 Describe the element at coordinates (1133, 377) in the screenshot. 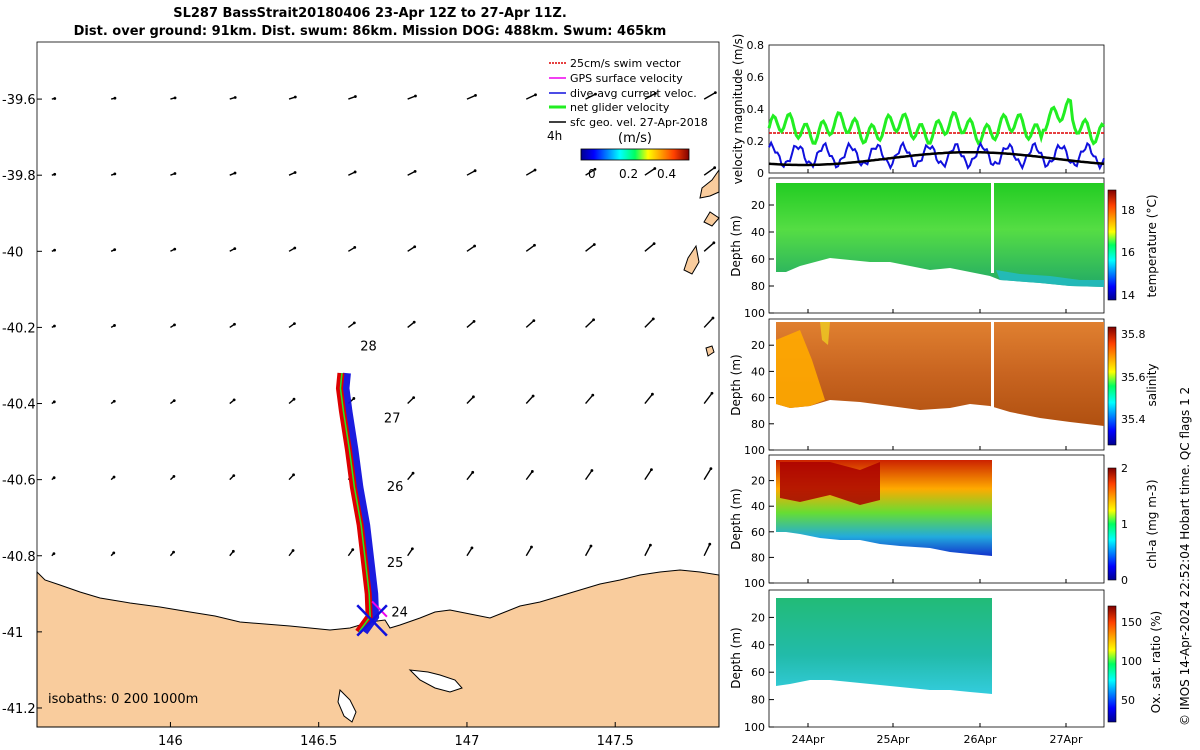

I see `colorbar-tick: 35.6` at that location.